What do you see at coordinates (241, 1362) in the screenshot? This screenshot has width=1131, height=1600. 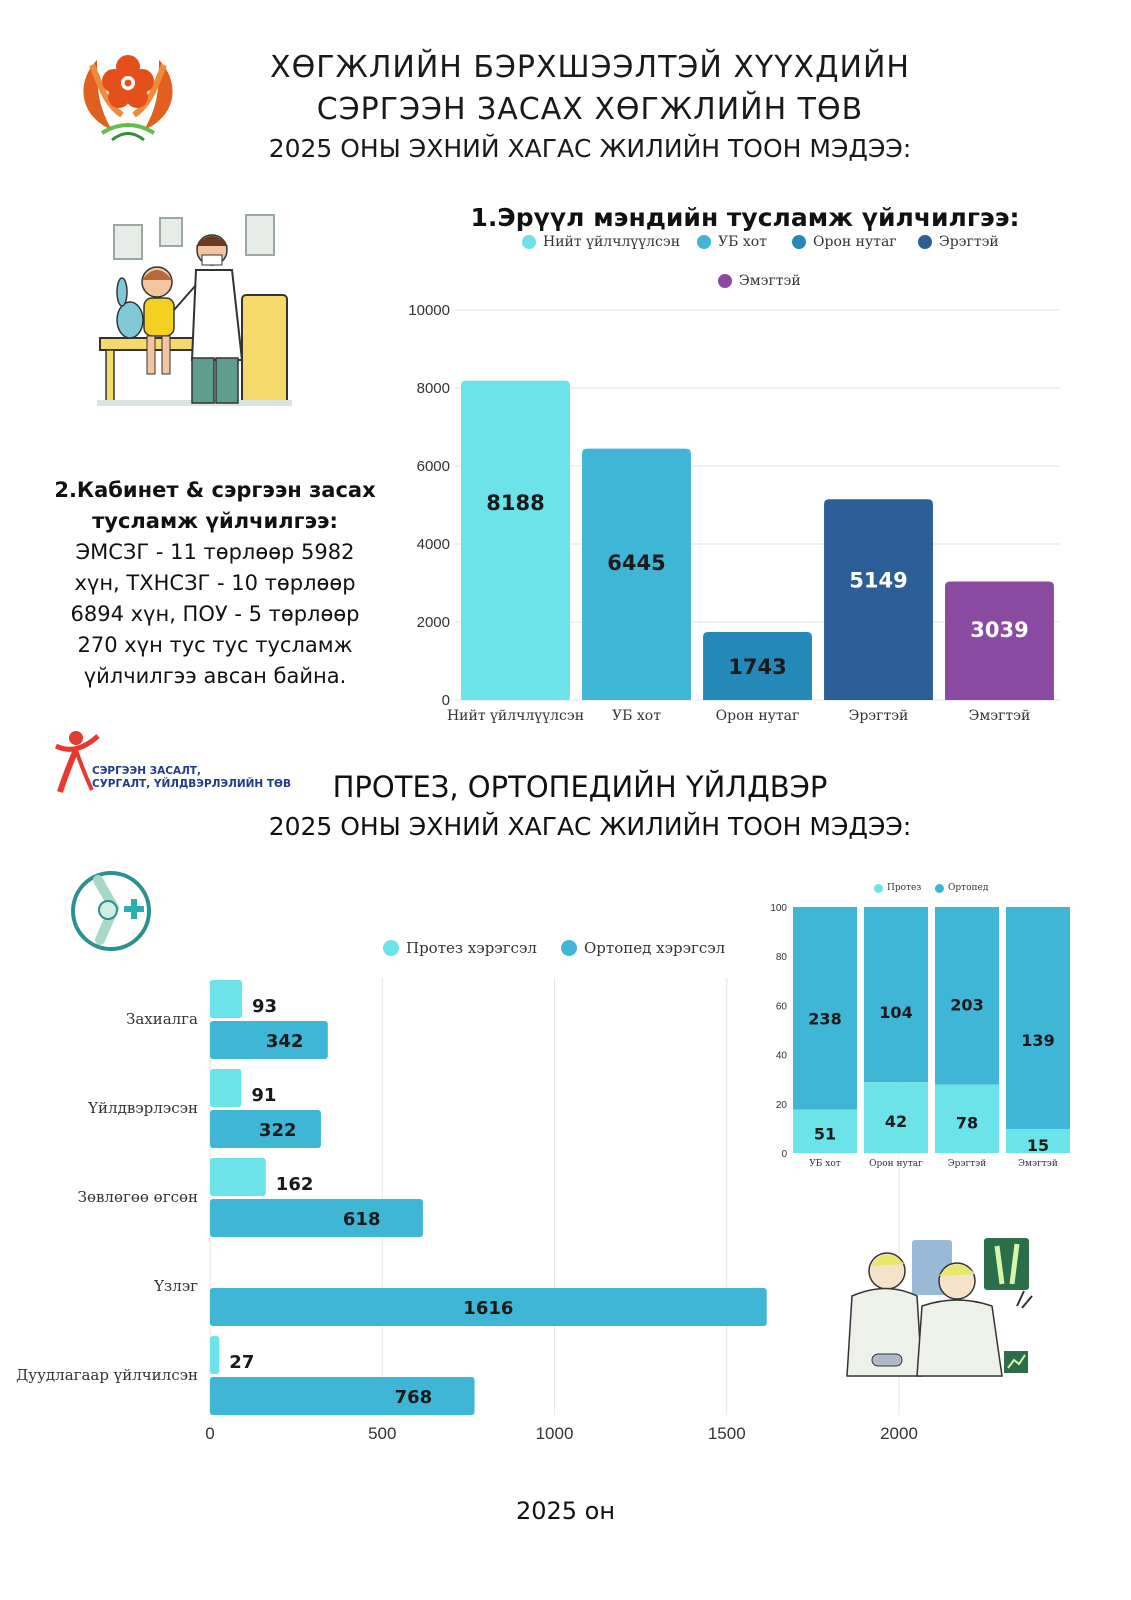 I see `data-label: 27` at bounding box center [241, 1362].